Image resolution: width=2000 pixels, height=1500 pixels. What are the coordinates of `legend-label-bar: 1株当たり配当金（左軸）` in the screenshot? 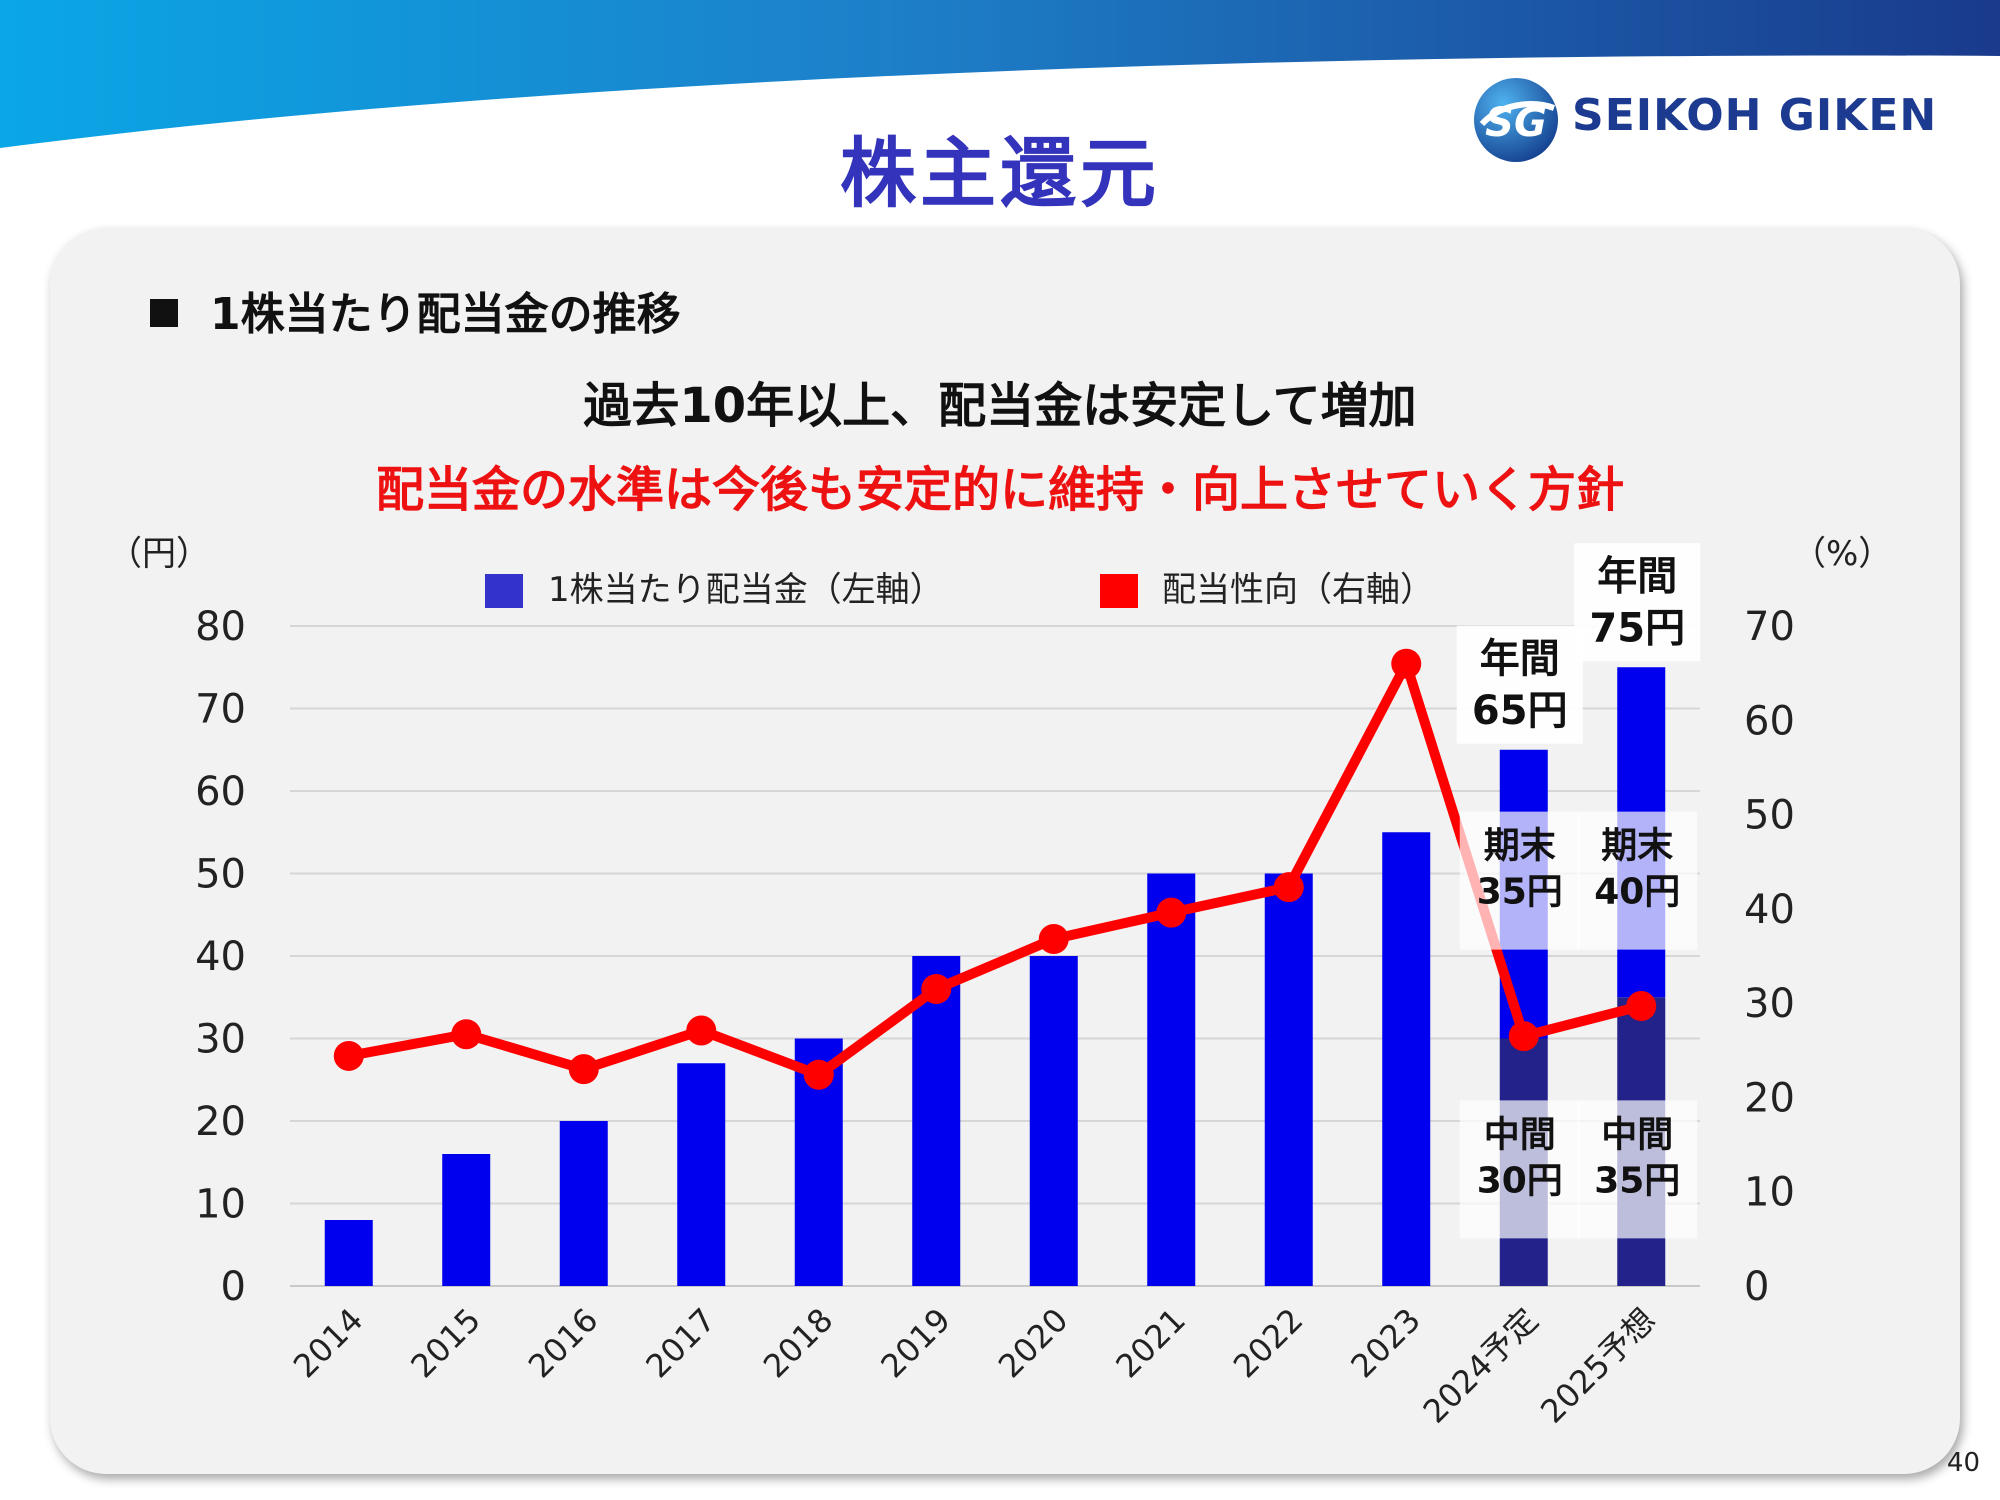 It's located at (746, 590).